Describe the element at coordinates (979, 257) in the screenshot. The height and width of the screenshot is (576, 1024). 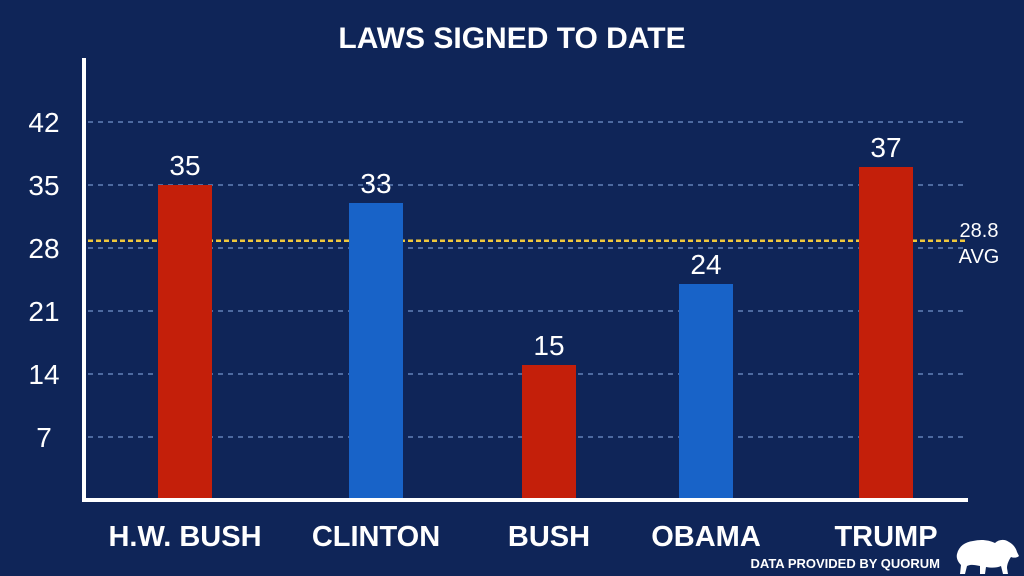
I see `average-text-label: AVG` at that location.